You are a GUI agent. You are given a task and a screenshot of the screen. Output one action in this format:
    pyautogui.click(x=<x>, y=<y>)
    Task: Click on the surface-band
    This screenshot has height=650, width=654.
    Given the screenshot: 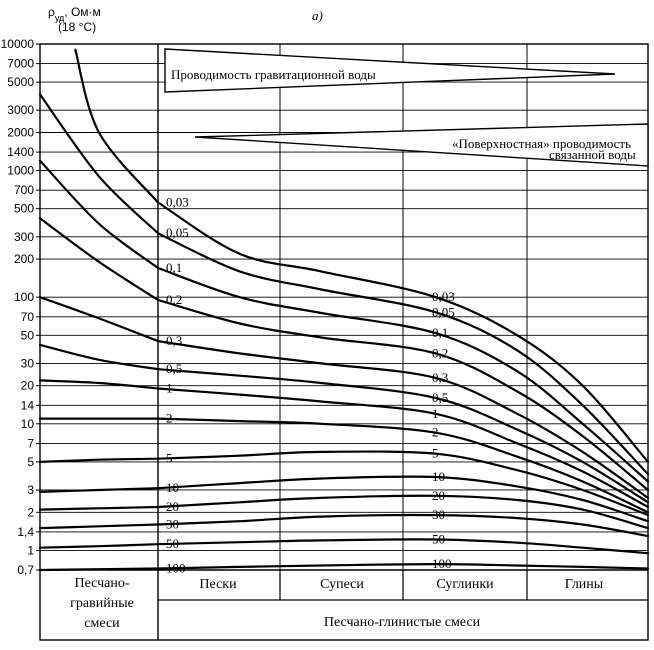 What is the action you would take?
    pyautogui.click(x=421, y=145)
    